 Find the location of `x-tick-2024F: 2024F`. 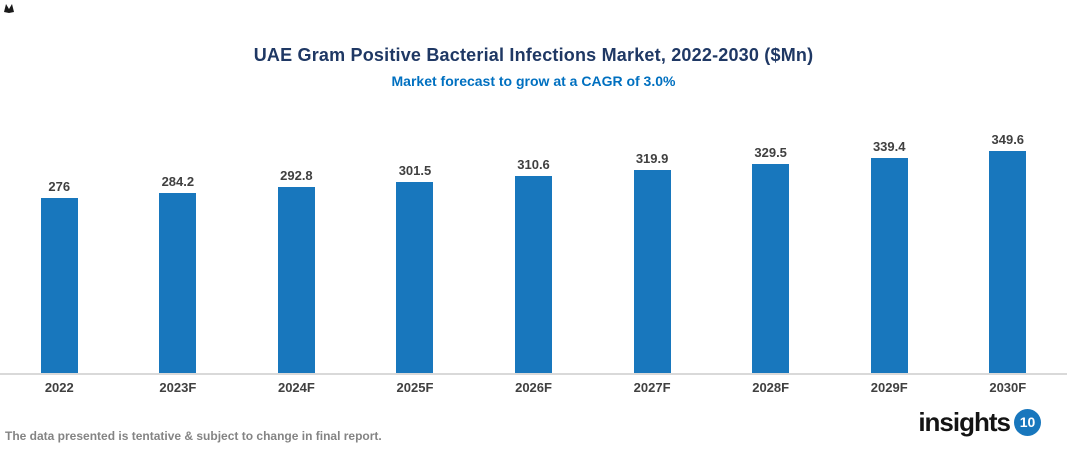

x-tick-2024F: 2024F is located at coordinates (296, 387).